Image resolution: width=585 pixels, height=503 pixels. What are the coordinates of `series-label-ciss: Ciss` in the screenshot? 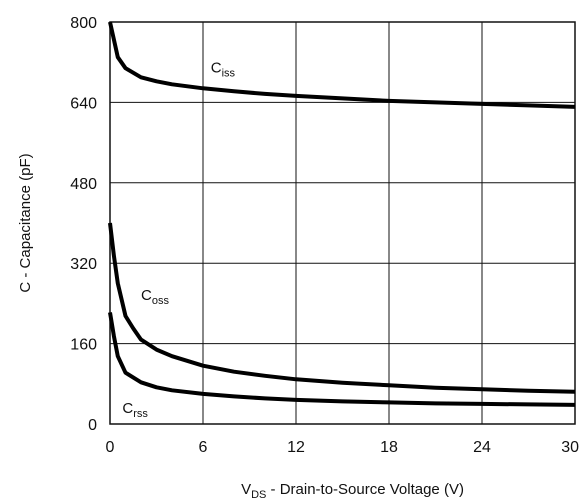 It's located at (223, 69).